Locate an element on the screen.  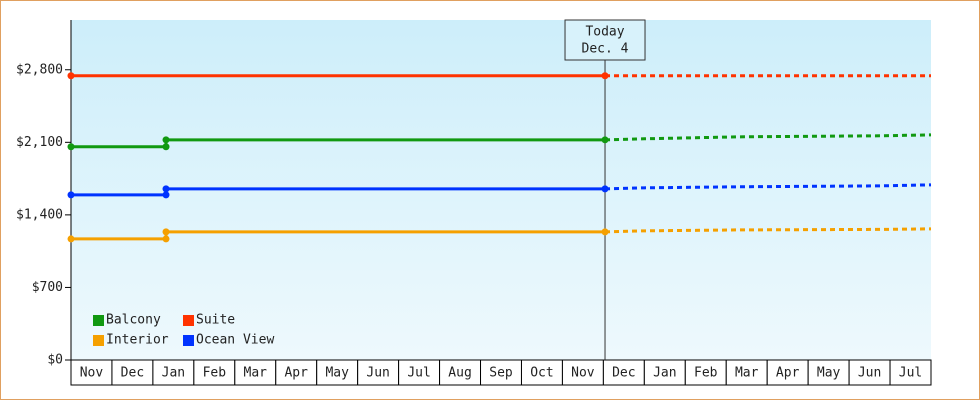
x-tick-label: Aug is located at coordinates (459, 373).